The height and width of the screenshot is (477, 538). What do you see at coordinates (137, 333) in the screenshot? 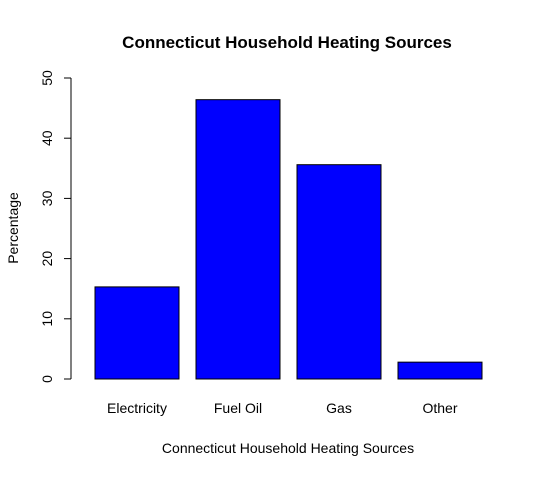
I see `bar-electricity` at bounding box center [137, 333].